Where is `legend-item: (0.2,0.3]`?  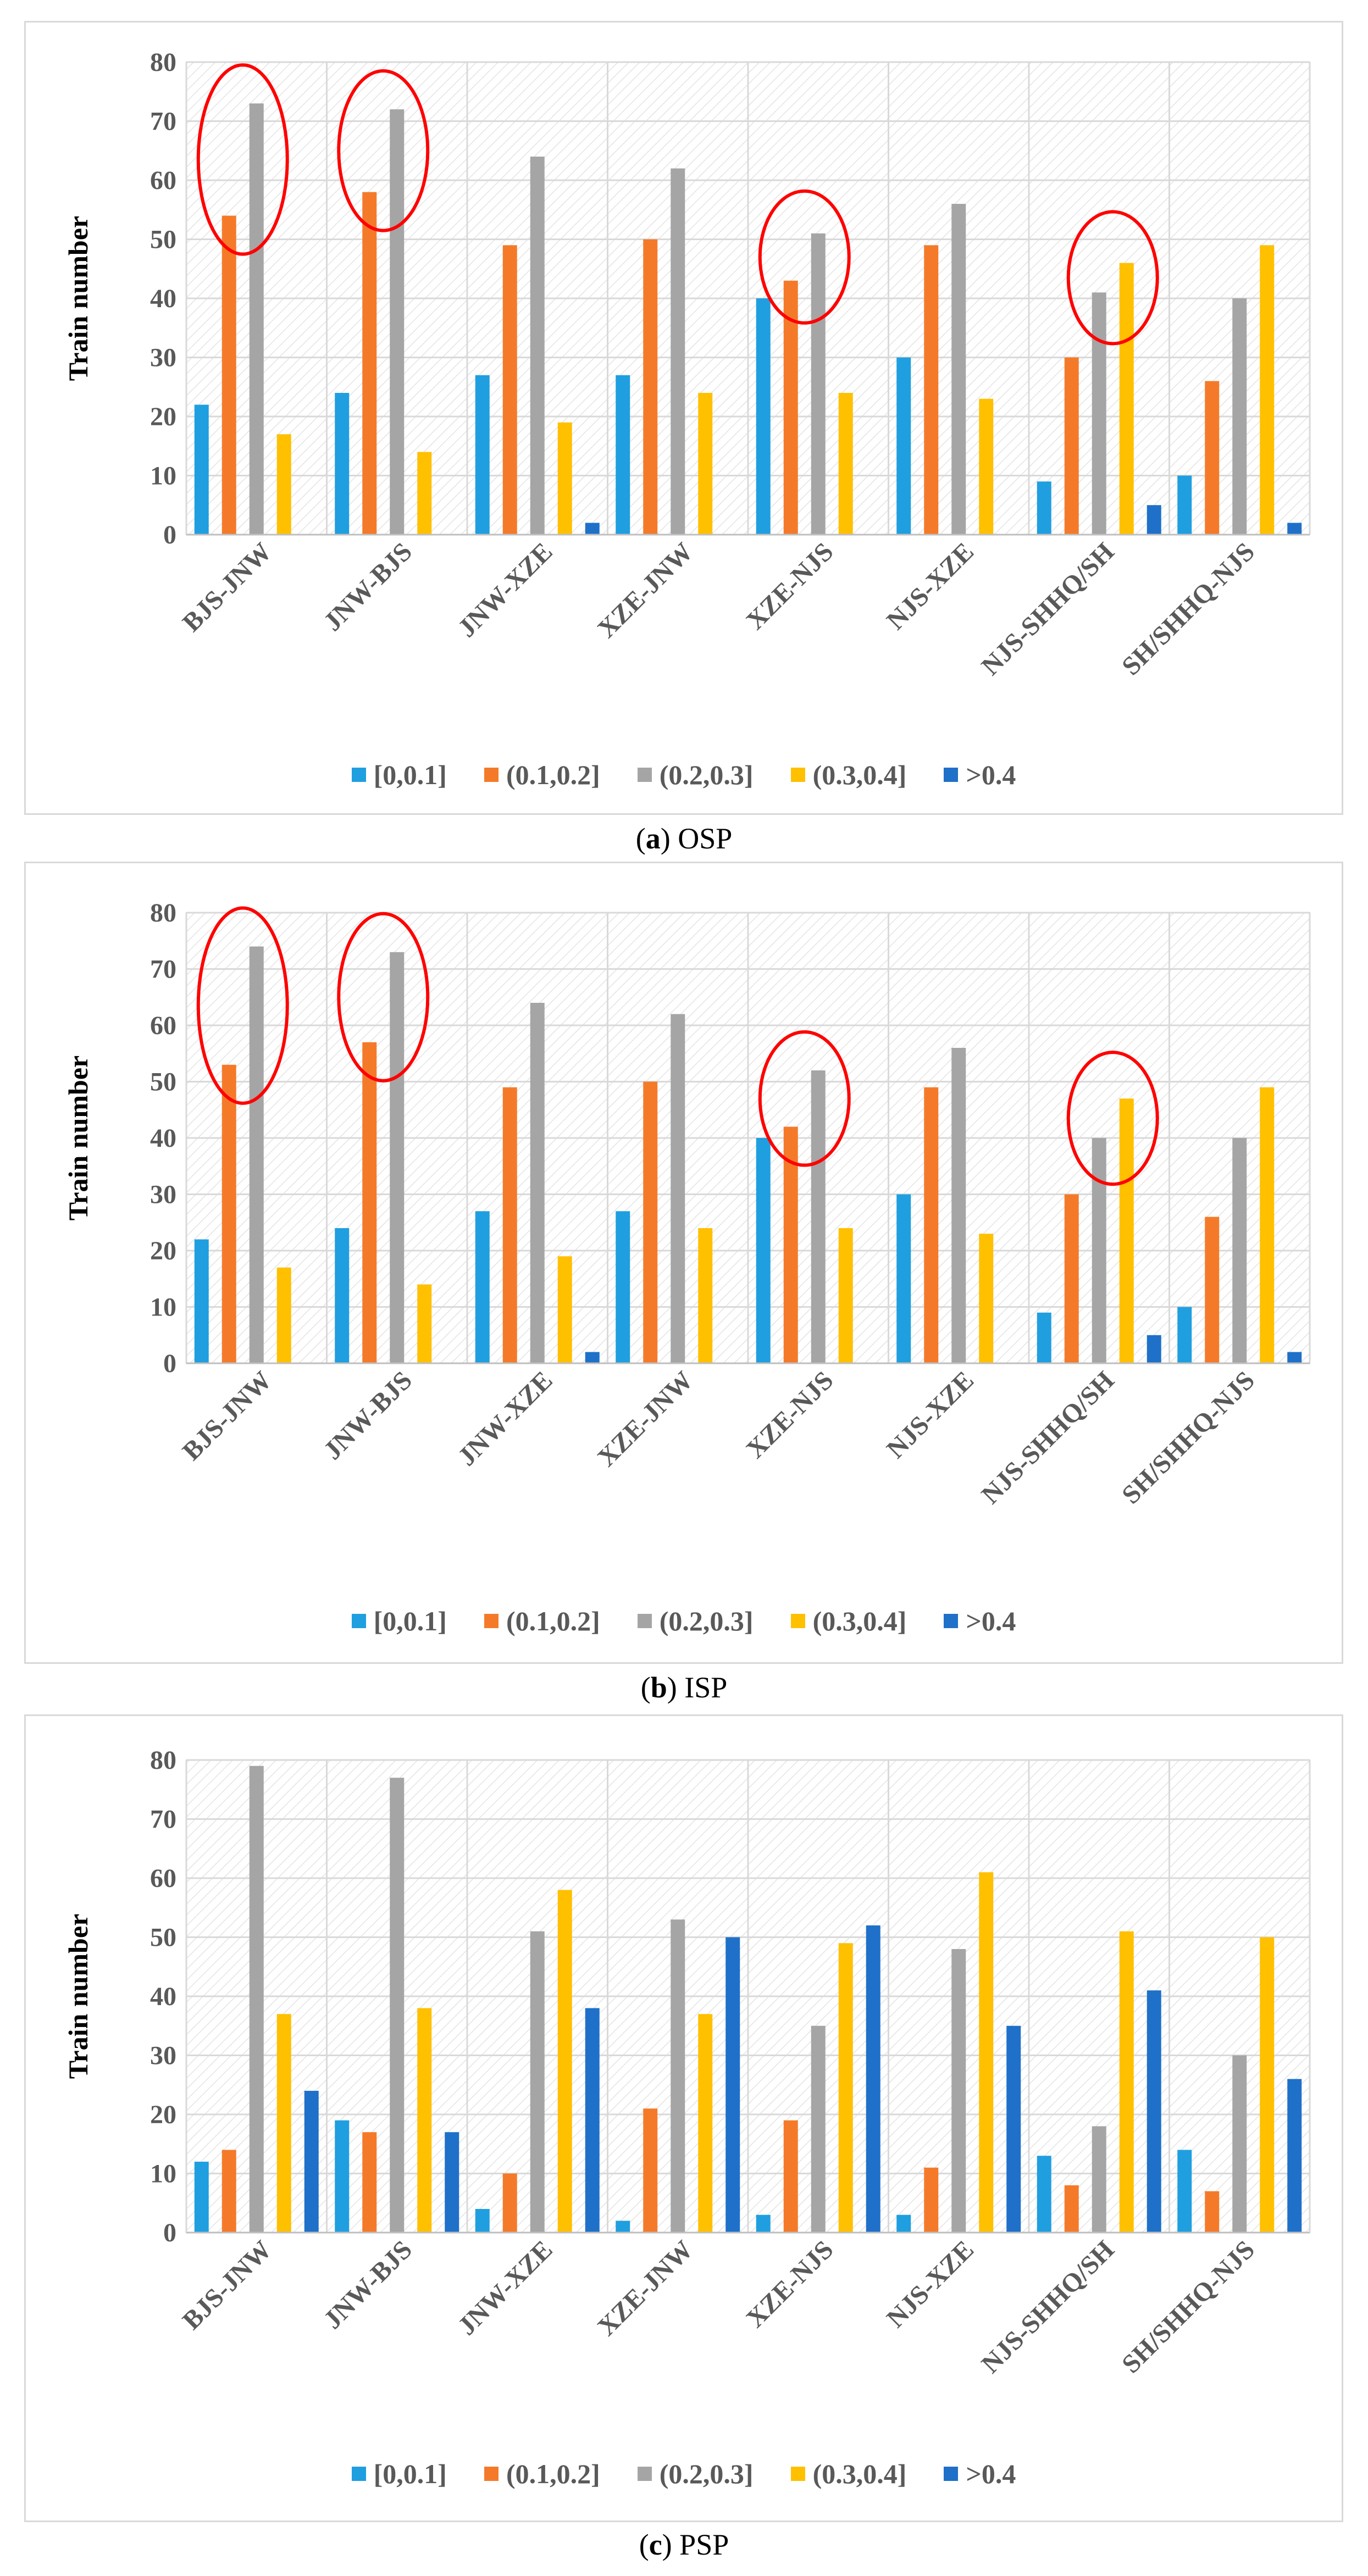 legend-item: (0.2,0.3] is located at coordinates (695, 775).